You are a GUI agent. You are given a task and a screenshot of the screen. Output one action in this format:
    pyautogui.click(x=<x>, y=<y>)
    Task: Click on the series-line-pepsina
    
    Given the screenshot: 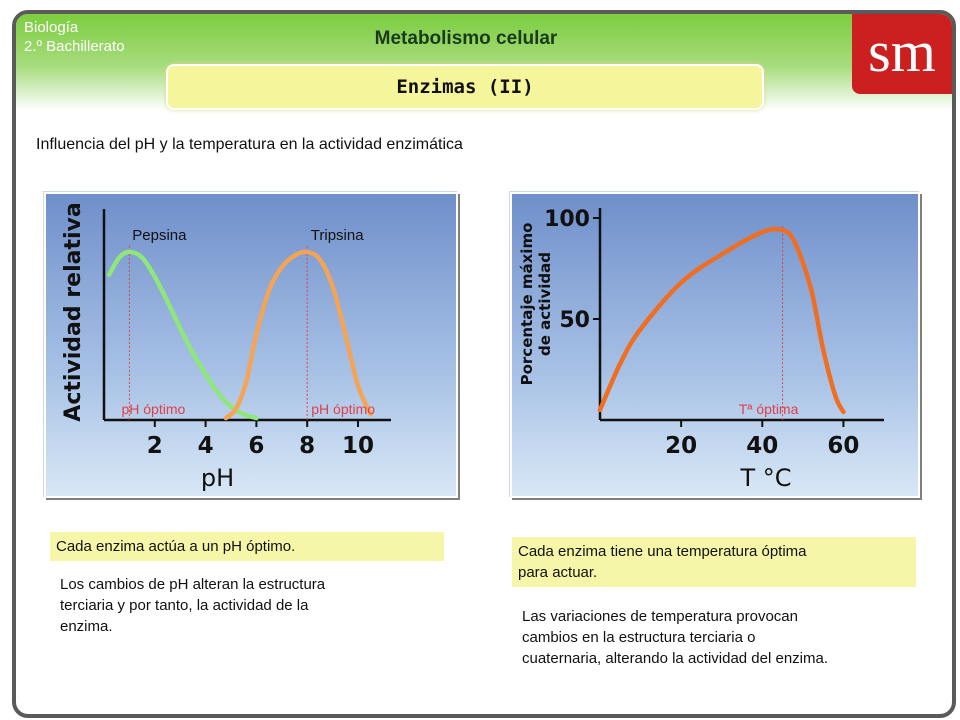 What is the action you would take?
    pyautogui.click(x=182, y=335)
    